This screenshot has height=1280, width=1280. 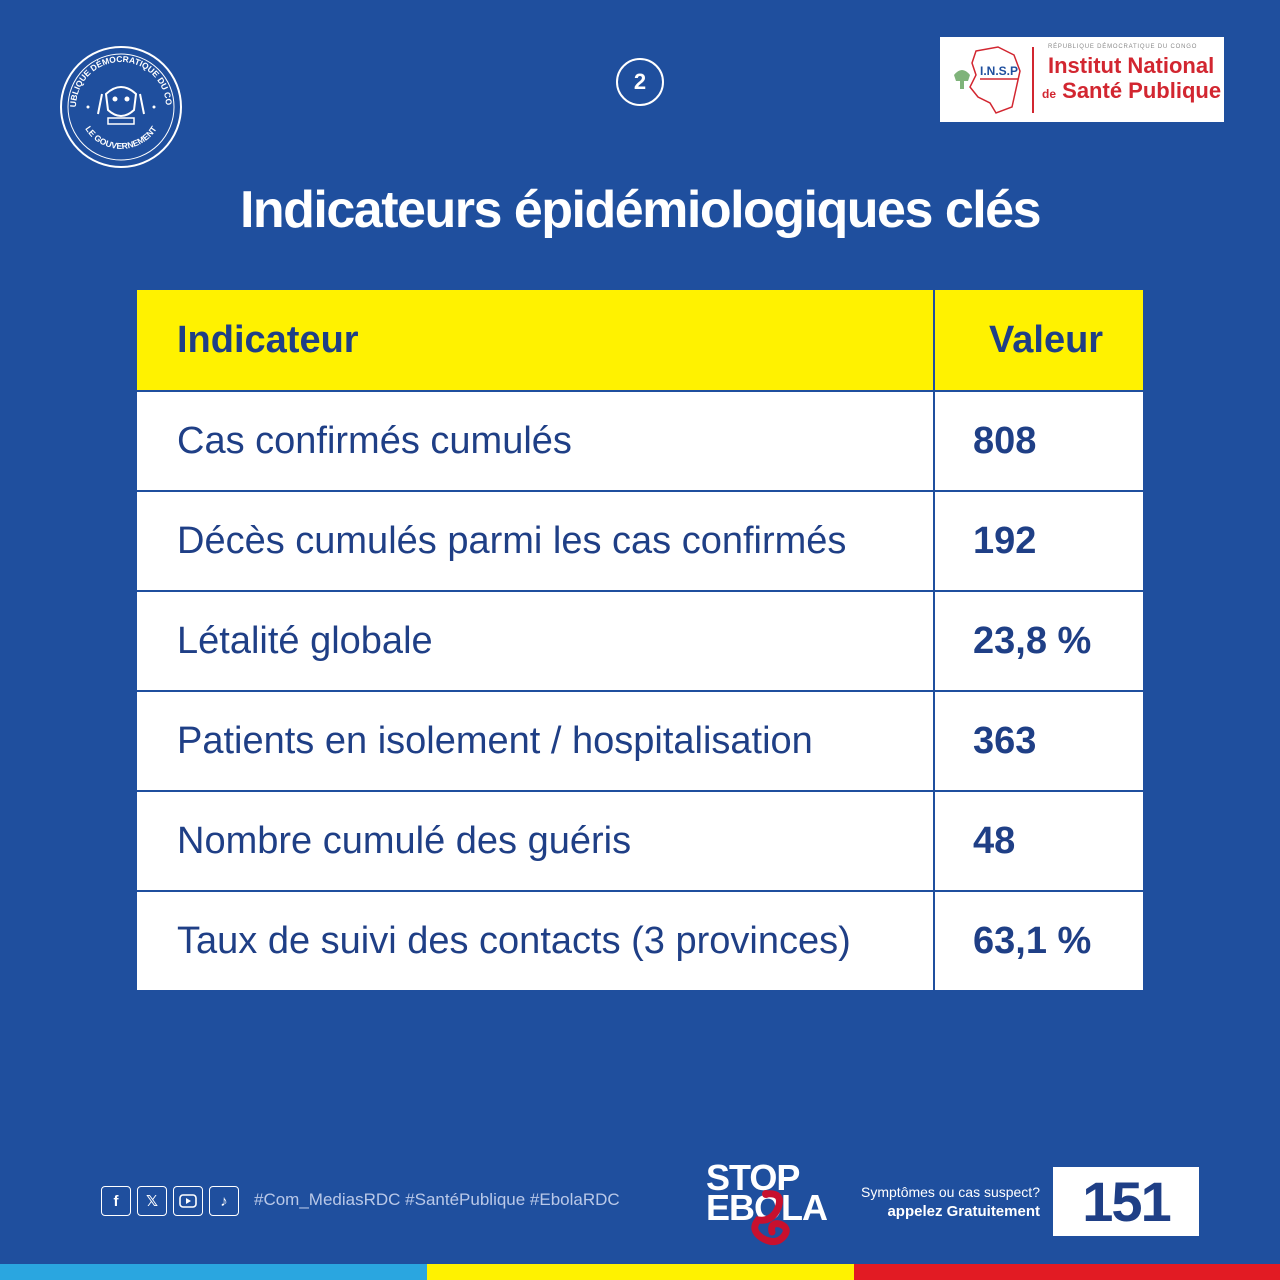 What do you see at coordinates (536, 541) in the screenshot?
I see `indicator-cell: Décès cumulés parmi les cas confirmés` at bounding box center [536, 541].